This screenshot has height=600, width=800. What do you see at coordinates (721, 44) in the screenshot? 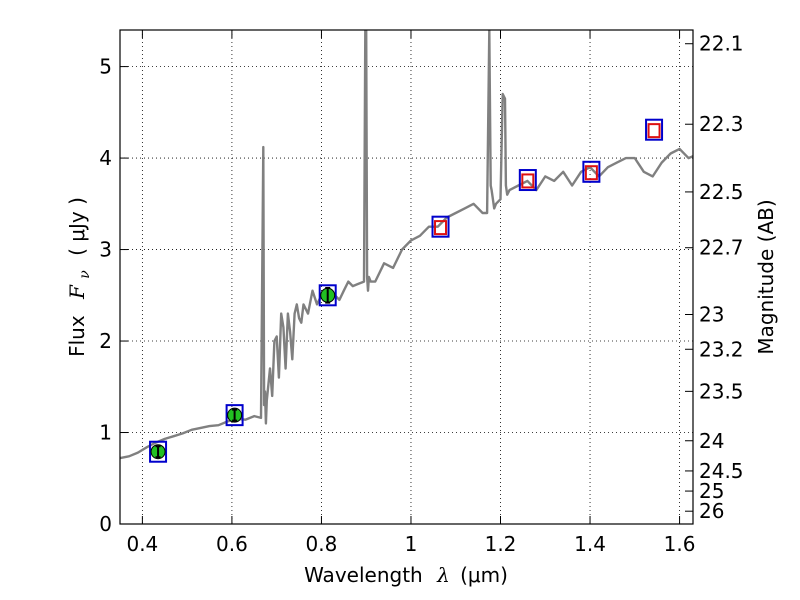
I see `mag-tick-label: 22.1` at bounding box center [721, 44].